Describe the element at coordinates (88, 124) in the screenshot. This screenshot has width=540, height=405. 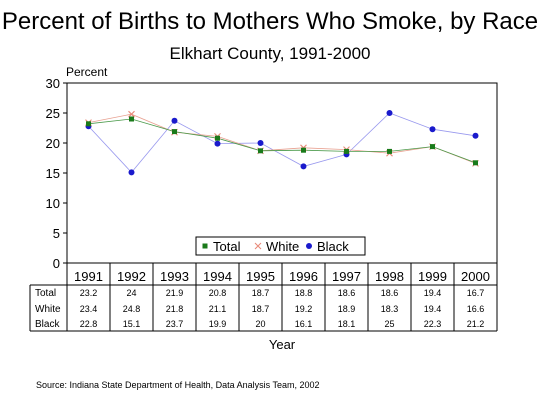
I see `point-total-1991` at that location.